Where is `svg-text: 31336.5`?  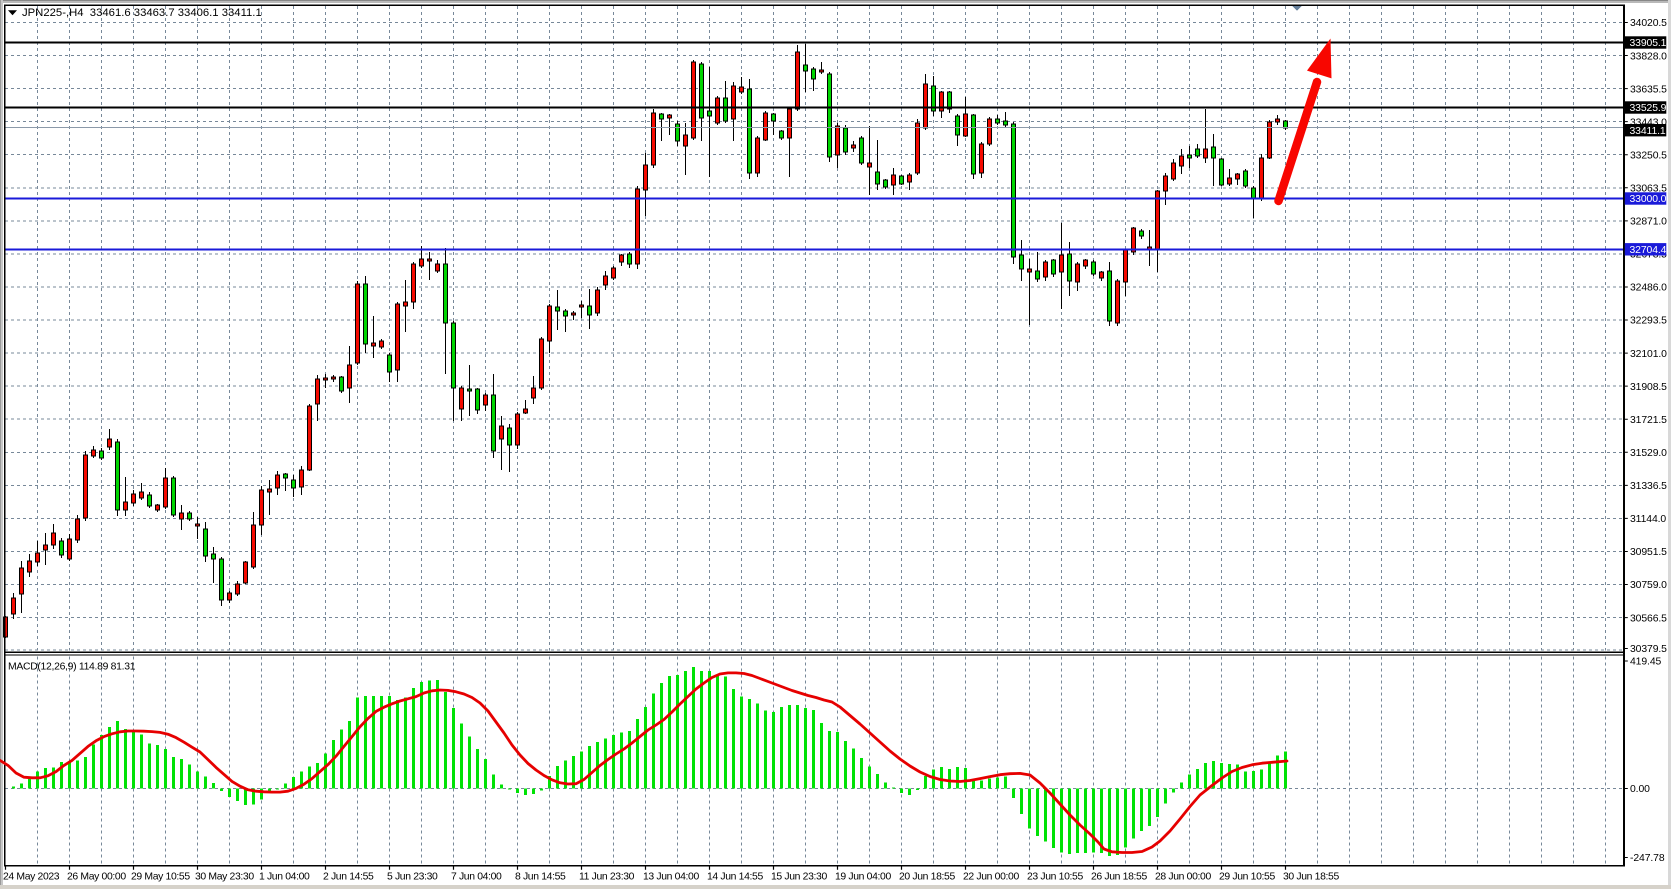
svg-text: 31336.5 is located at coordinates (1648, 486).